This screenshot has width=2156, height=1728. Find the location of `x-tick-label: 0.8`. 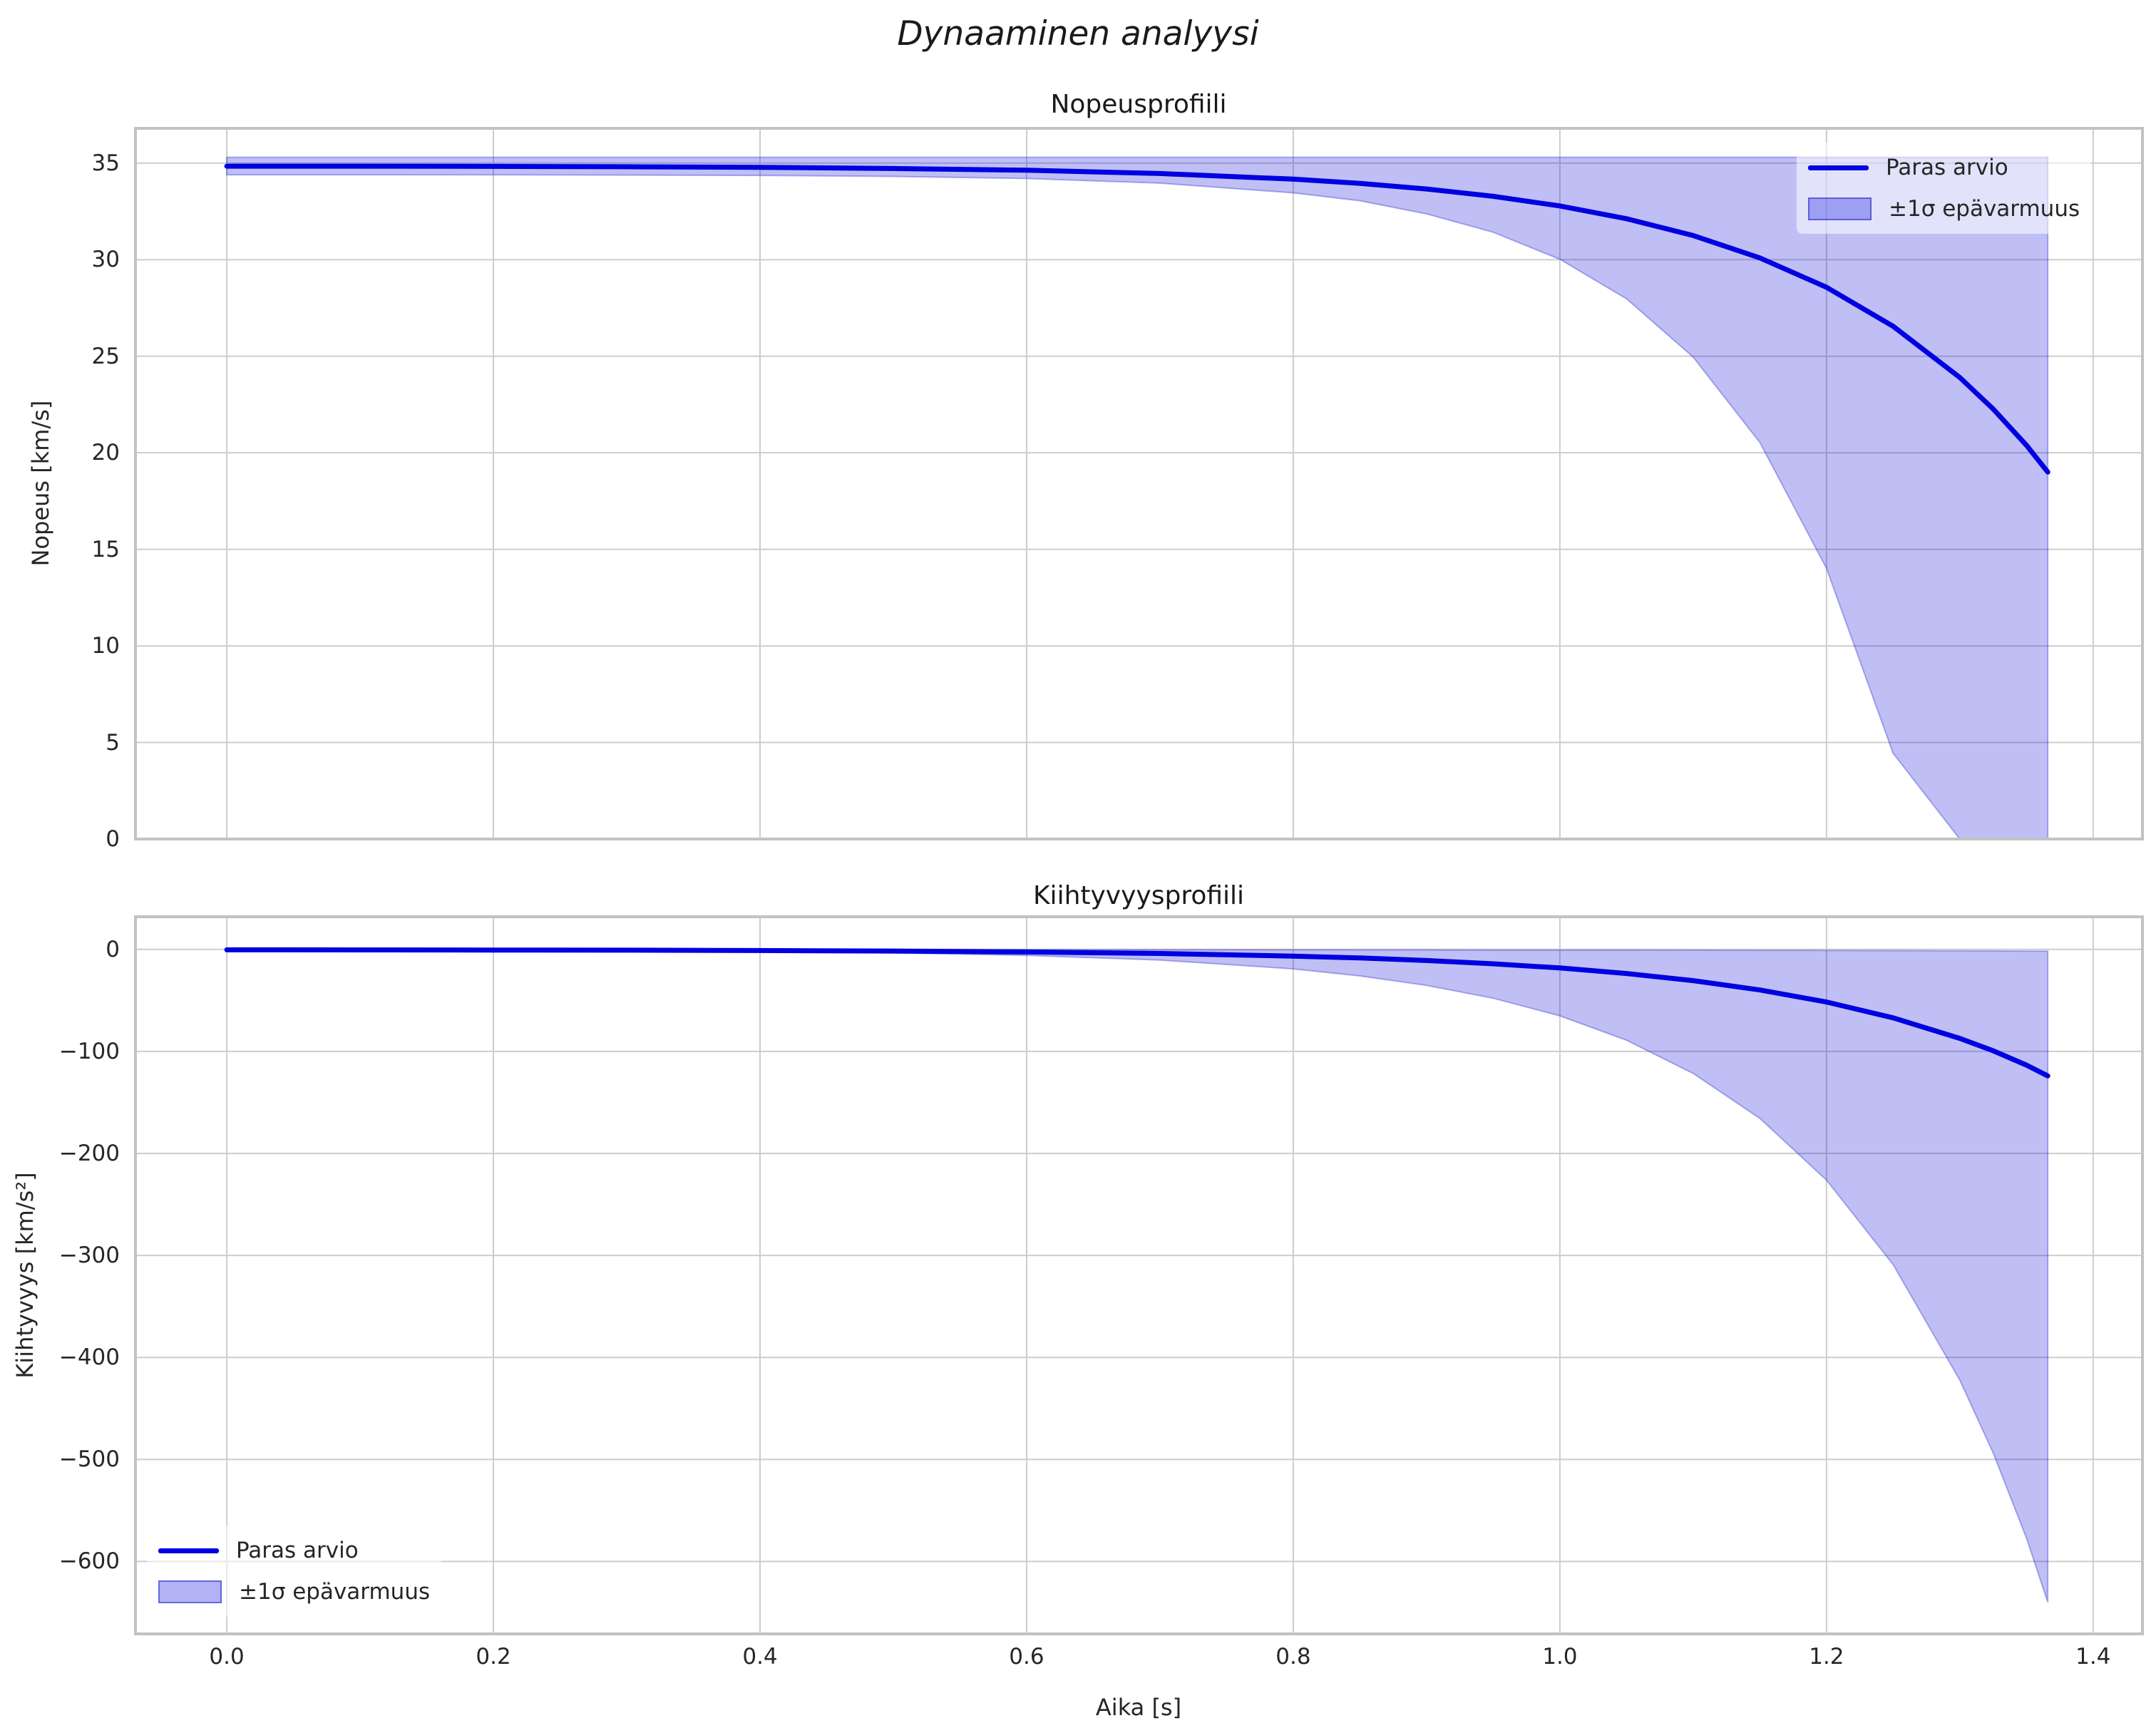

x-tick-label: 0.8 is located at coordinates (1293, 1657).